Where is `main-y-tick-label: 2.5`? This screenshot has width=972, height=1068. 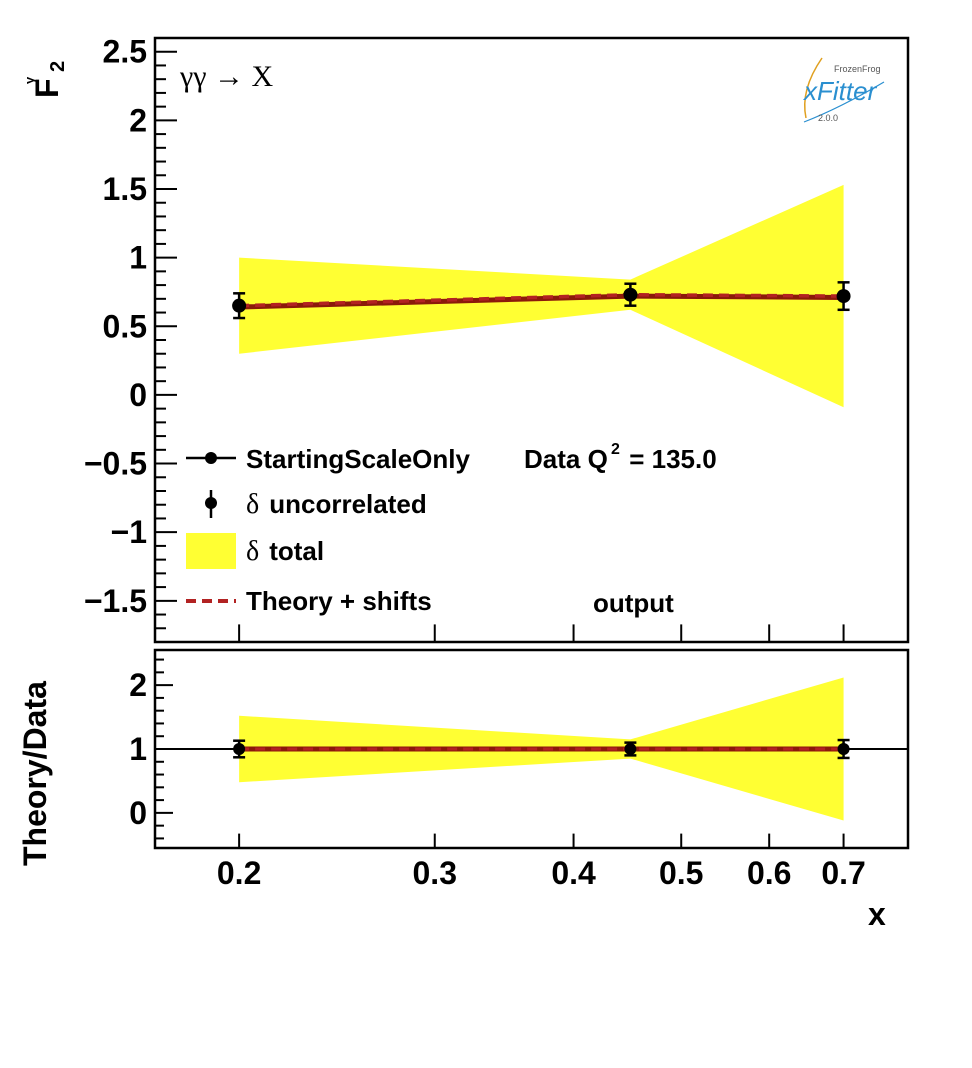 main-y-tick-label: 2.5 is located at coordinates (125, 52).